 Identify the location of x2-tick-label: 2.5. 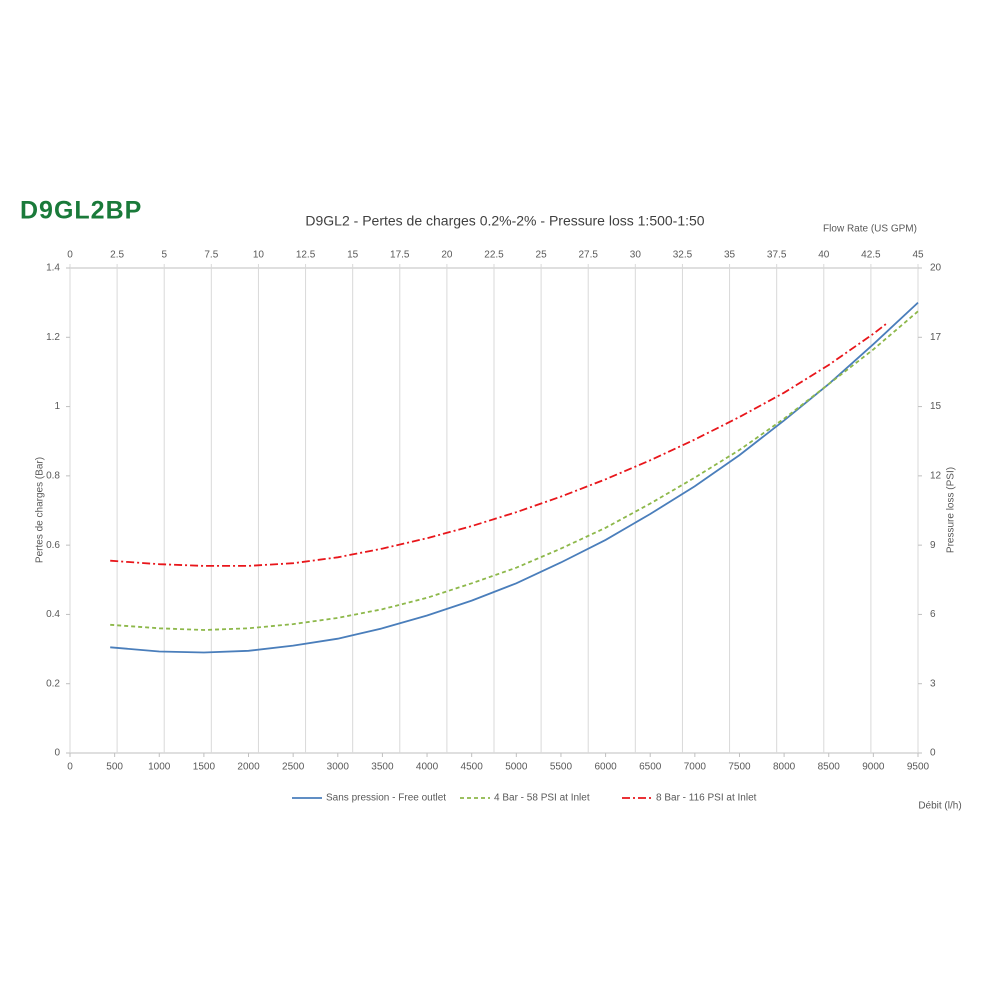
(117, 255).